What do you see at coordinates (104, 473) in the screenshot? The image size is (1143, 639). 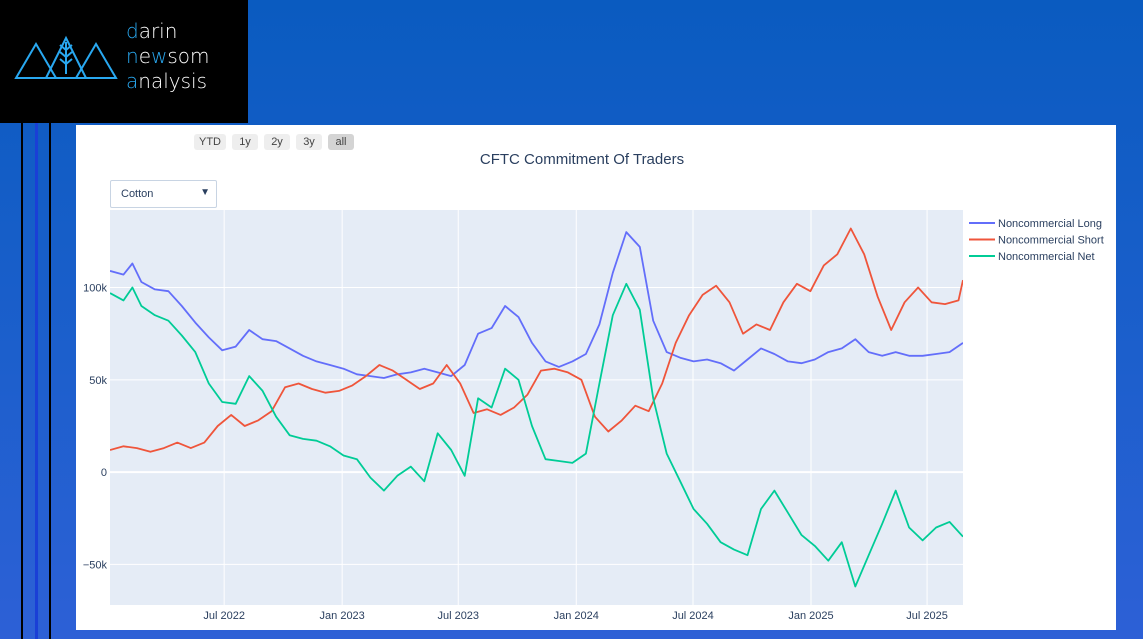 I see `y-tick-label: 0` at bounding box center [104, 473].